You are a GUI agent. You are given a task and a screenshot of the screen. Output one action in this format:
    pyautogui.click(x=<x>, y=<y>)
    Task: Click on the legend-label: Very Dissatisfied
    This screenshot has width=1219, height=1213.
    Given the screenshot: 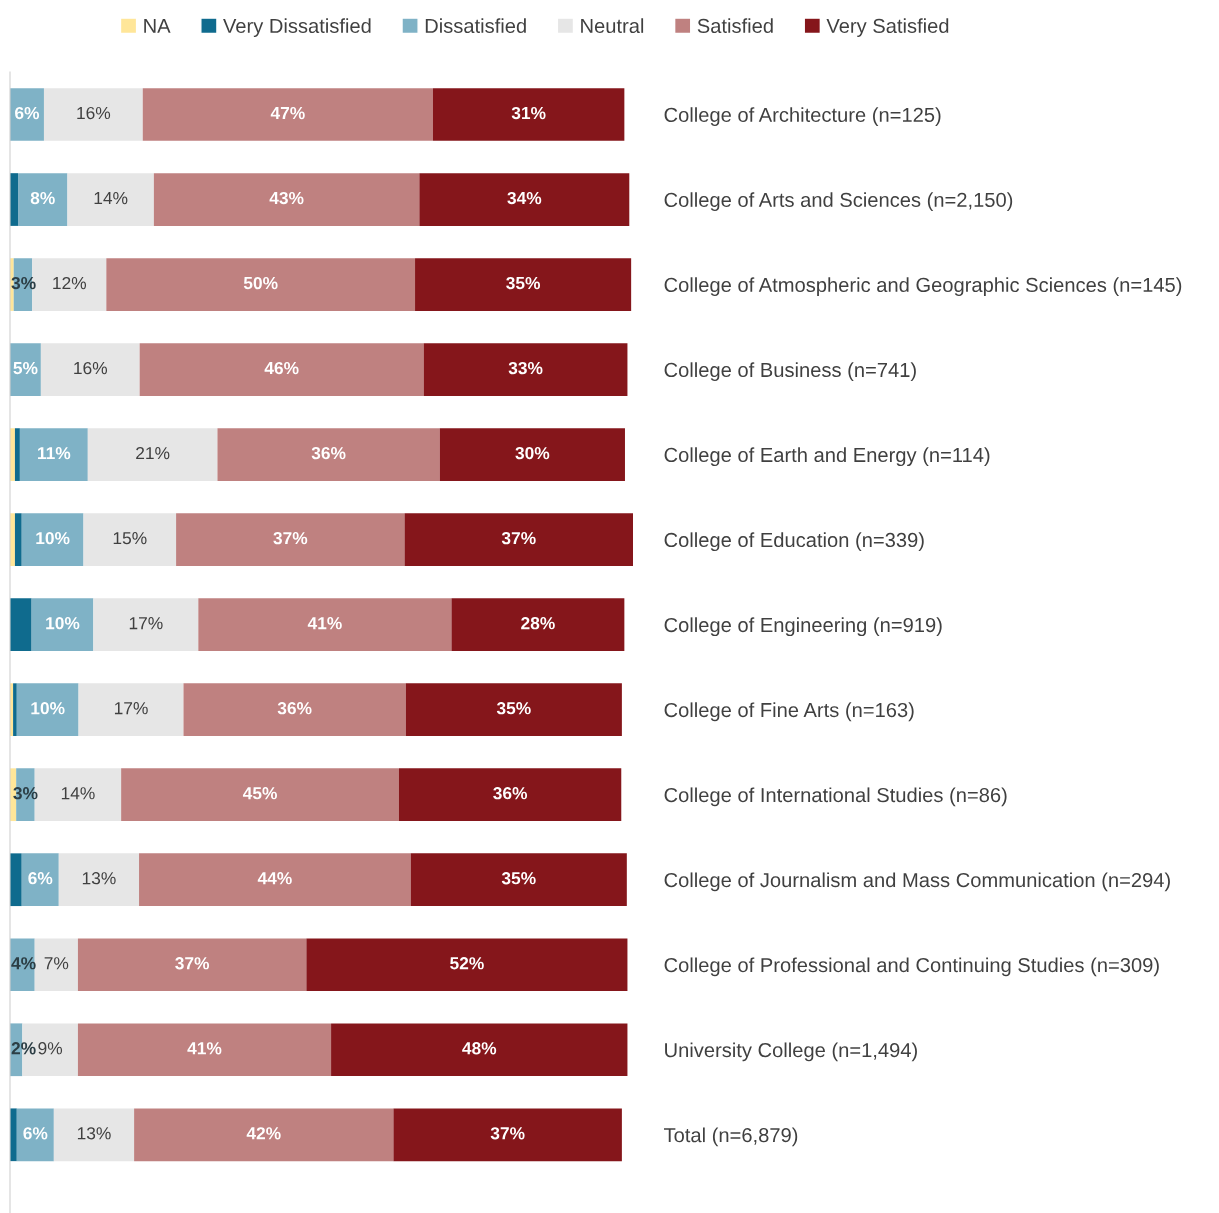 What is the action you would take?
    pyautogui.click(x=297, y=28)
    